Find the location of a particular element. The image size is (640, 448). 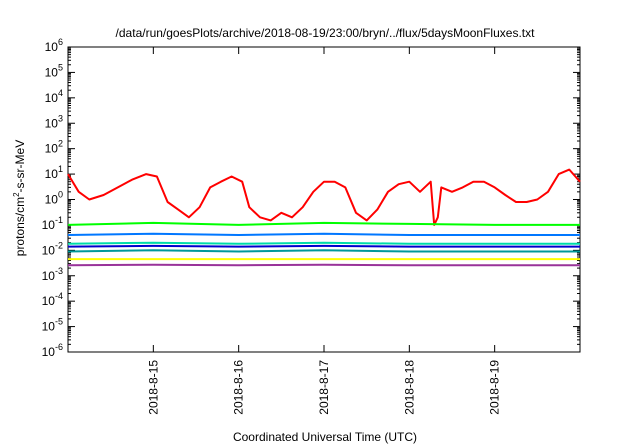

x-tick-label: 2018-8-15 is located at coordinates (153, 387).